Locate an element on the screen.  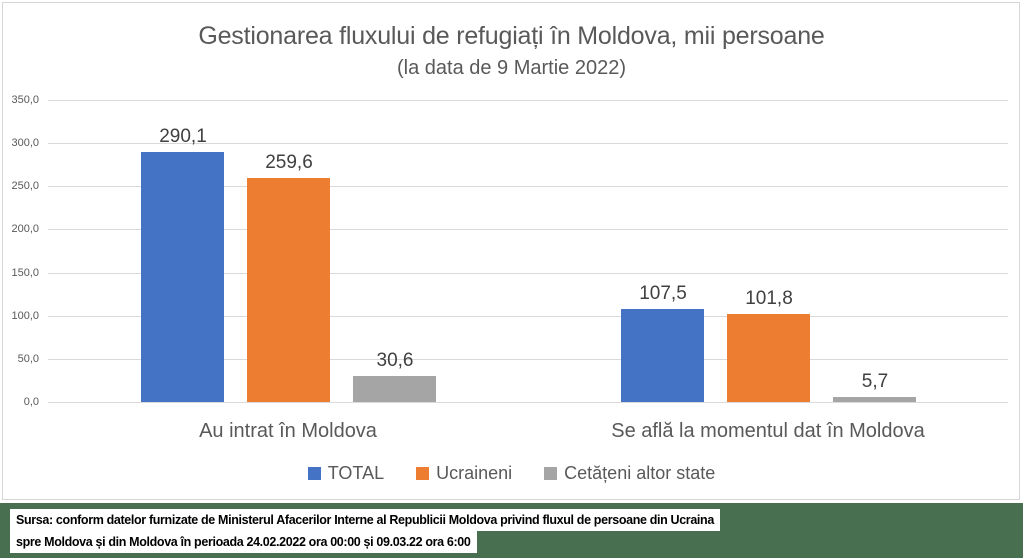
legend-item-ucraineni: Ucraineni is located at coordinates (464, 473).